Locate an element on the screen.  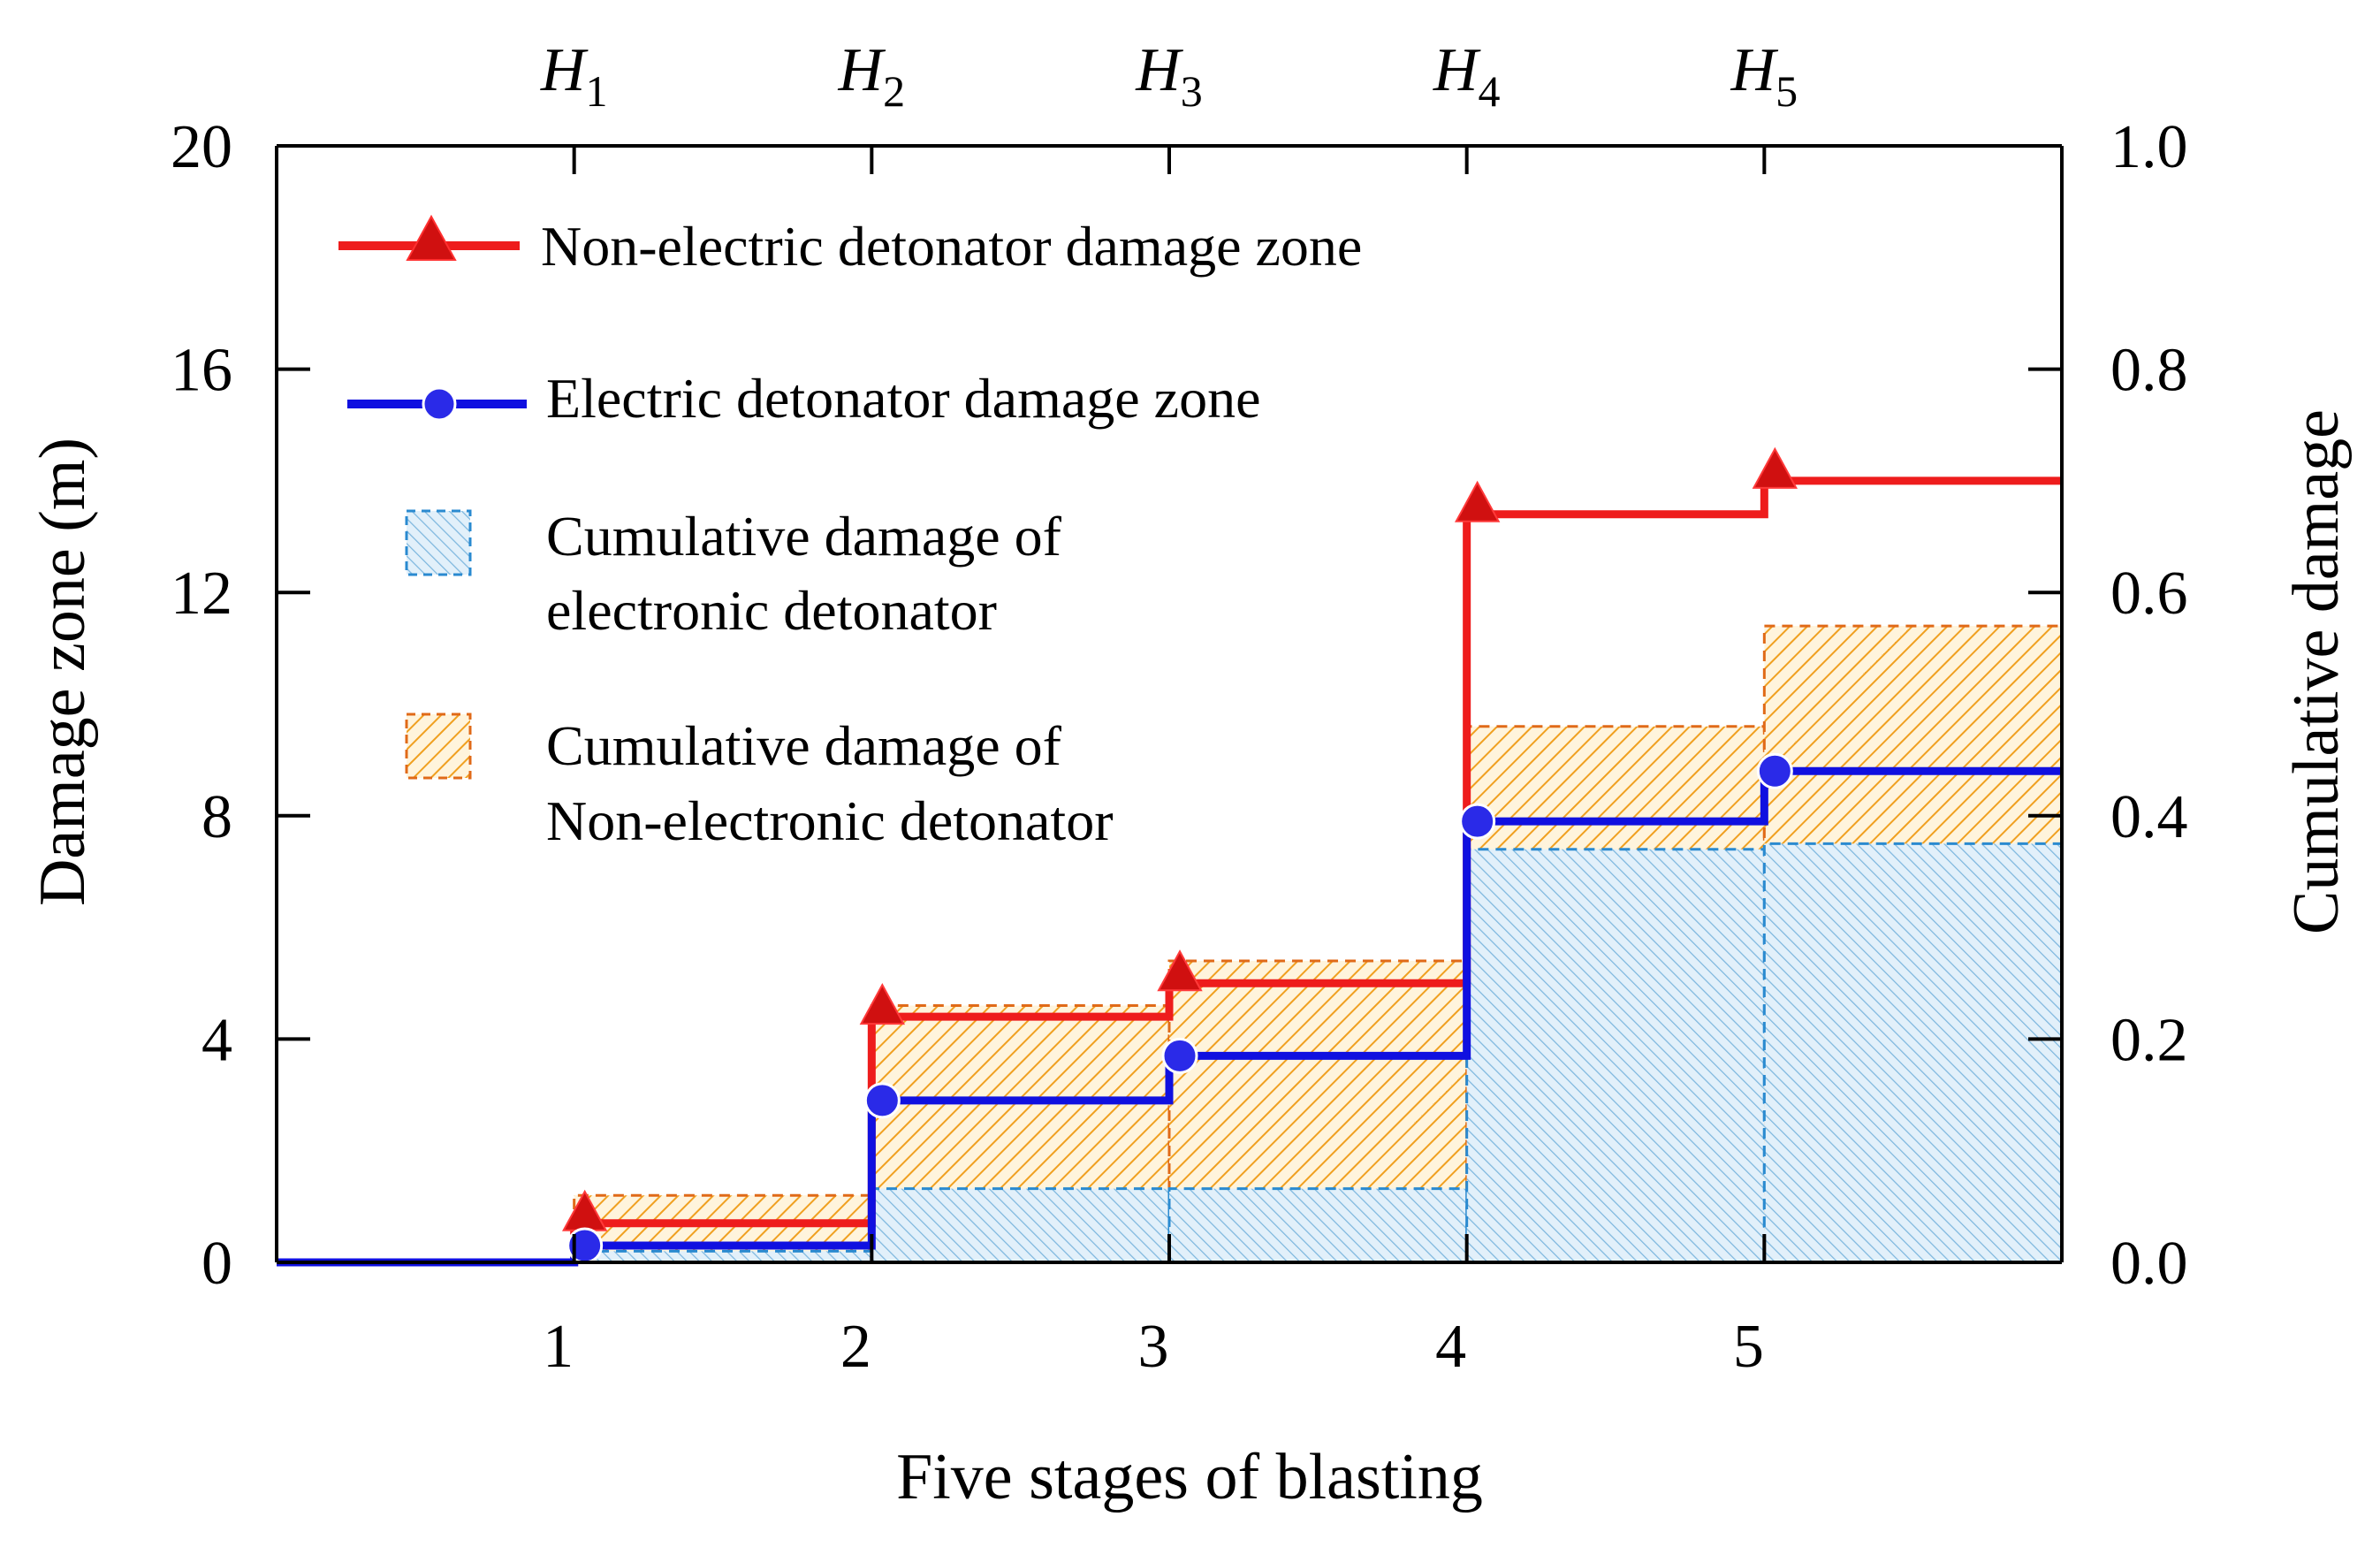
y-axis-right-title: Cumulative damage is located at coordinates (2316, 671).